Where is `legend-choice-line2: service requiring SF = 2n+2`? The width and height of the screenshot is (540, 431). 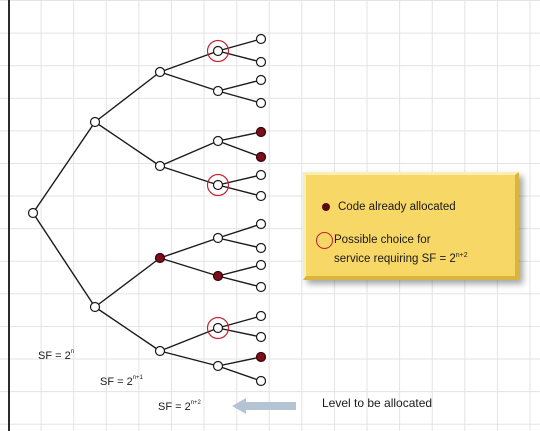 legend-choice-line2: service requiring SF = 2n+2 is located at coordinates (401, 257).